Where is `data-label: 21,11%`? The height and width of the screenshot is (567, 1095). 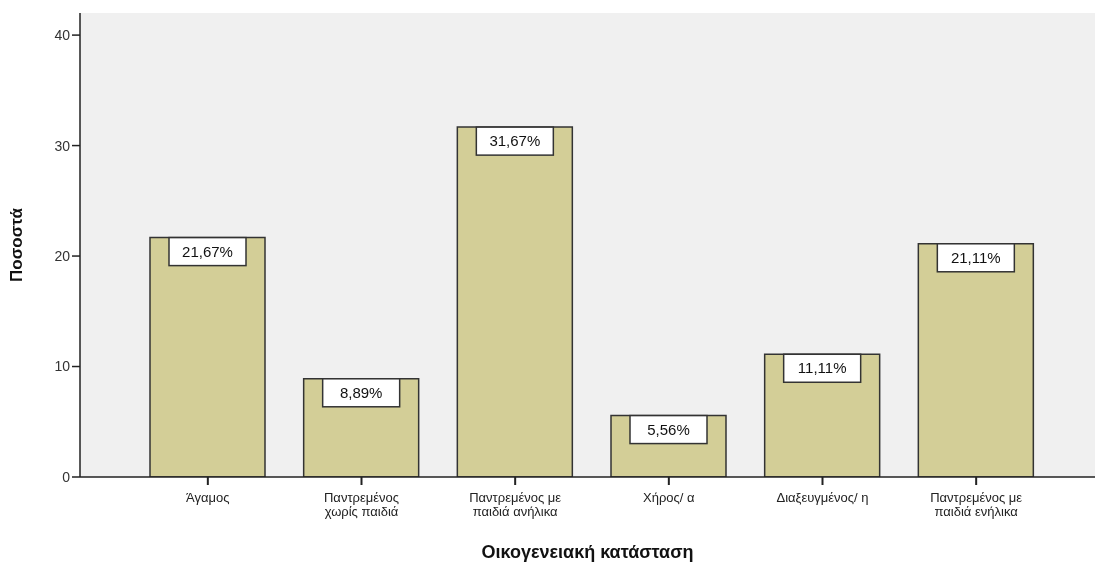
data-label: 21,11% is located at coordinates (975, 257).